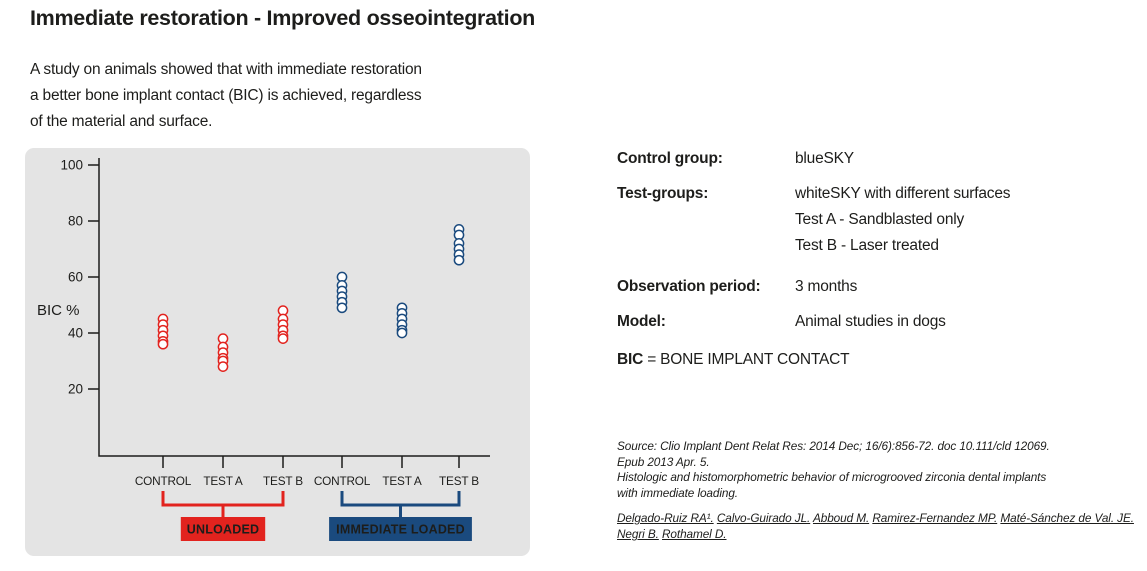 This screenshot has width=1147, height=571. Describe the element at coordinates (878, 360) in the screenshot. I see `bic-definition: BIC = BONE IMPLANT CONTACT` at that location.